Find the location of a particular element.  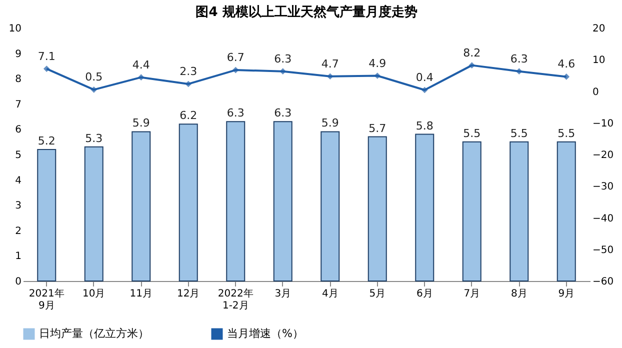

data-label: 5.7 is located at coordinates (377, 128).